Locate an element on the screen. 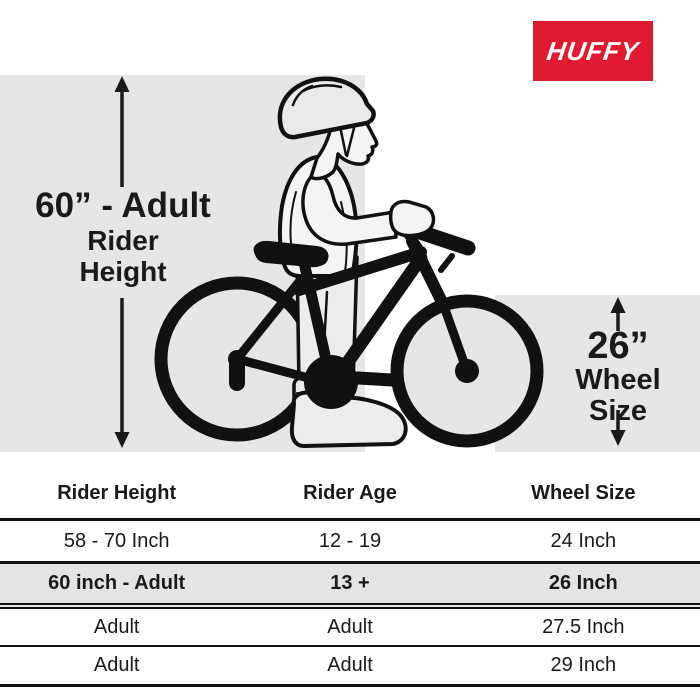  bicycle is located at coordinates (388, 333).